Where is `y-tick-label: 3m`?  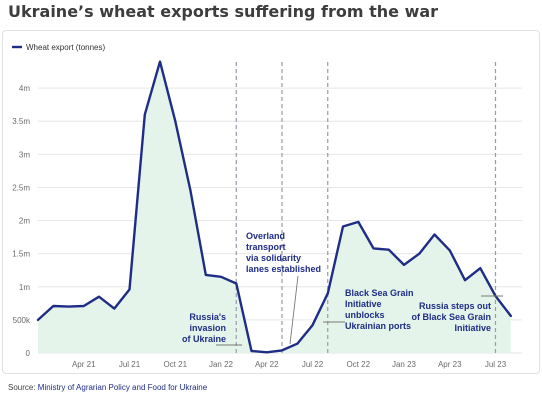
y-tick-label: 3m is located at coordinates (24, 154).